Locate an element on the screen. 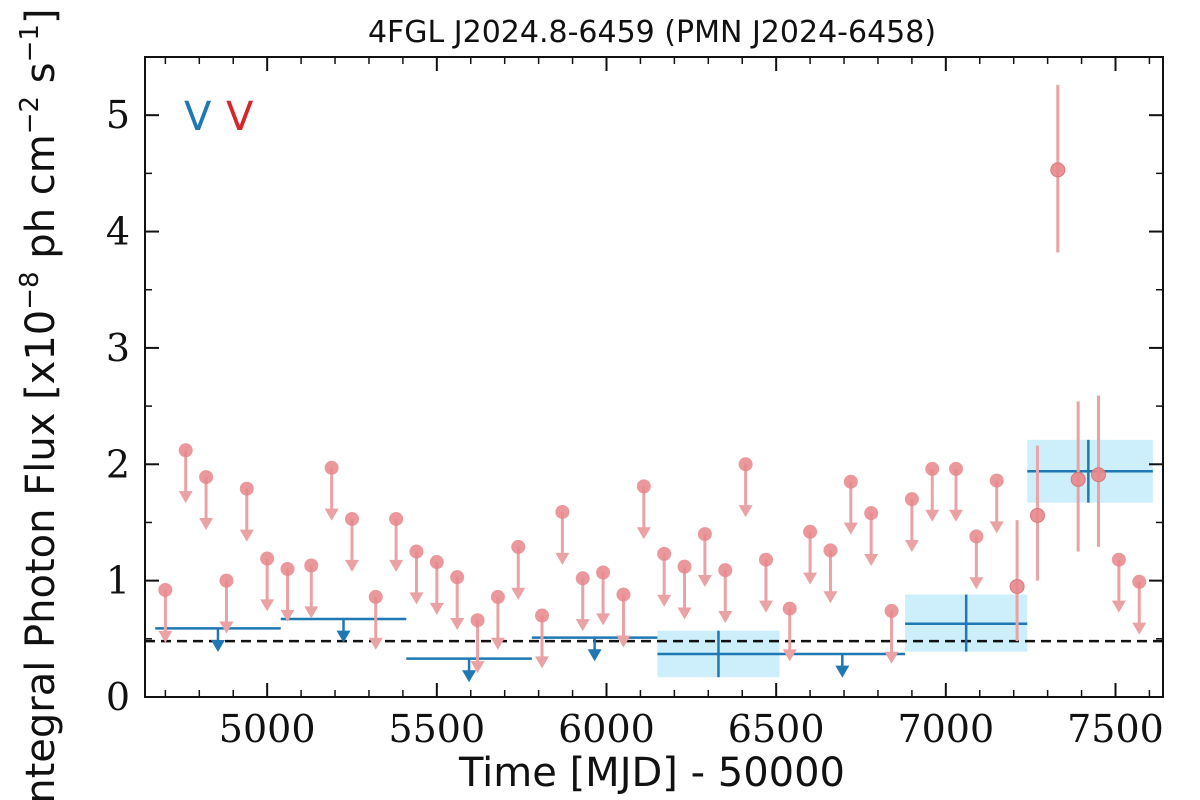 This screenshot has height=800, width=1200. legend-entry: V is located at coordinates (240, 117).